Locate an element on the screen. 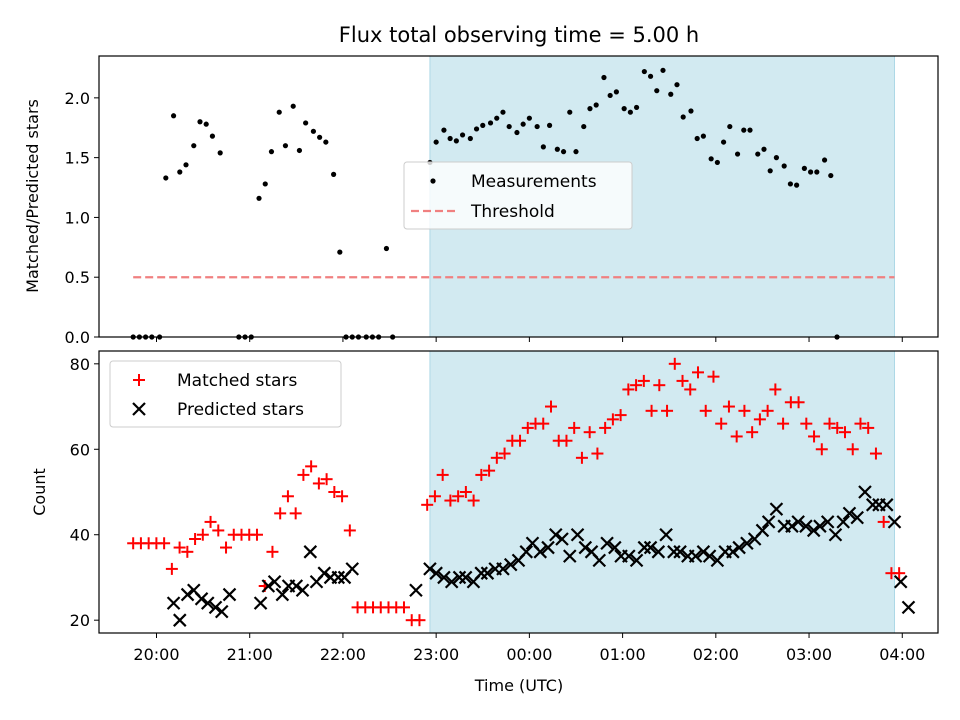  top-legend-box is located at coordinates (518, 195).